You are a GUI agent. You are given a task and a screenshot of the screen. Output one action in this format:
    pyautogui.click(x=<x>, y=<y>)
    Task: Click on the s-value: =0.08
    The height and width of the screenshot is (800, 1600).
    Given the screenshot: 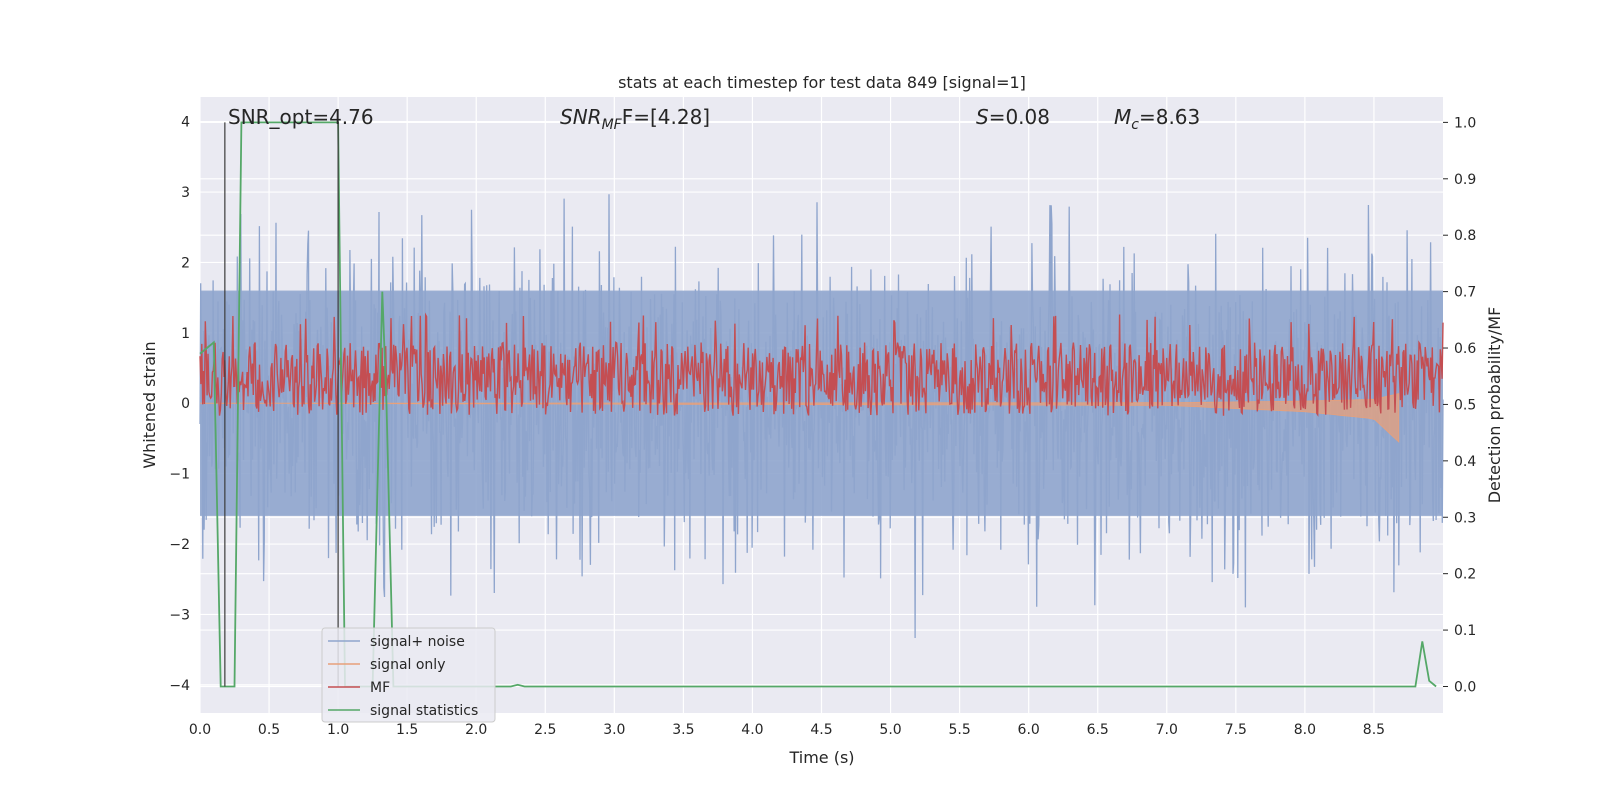 What is the action you would take?
    pyautogui.click(x=1019, y=117)
    